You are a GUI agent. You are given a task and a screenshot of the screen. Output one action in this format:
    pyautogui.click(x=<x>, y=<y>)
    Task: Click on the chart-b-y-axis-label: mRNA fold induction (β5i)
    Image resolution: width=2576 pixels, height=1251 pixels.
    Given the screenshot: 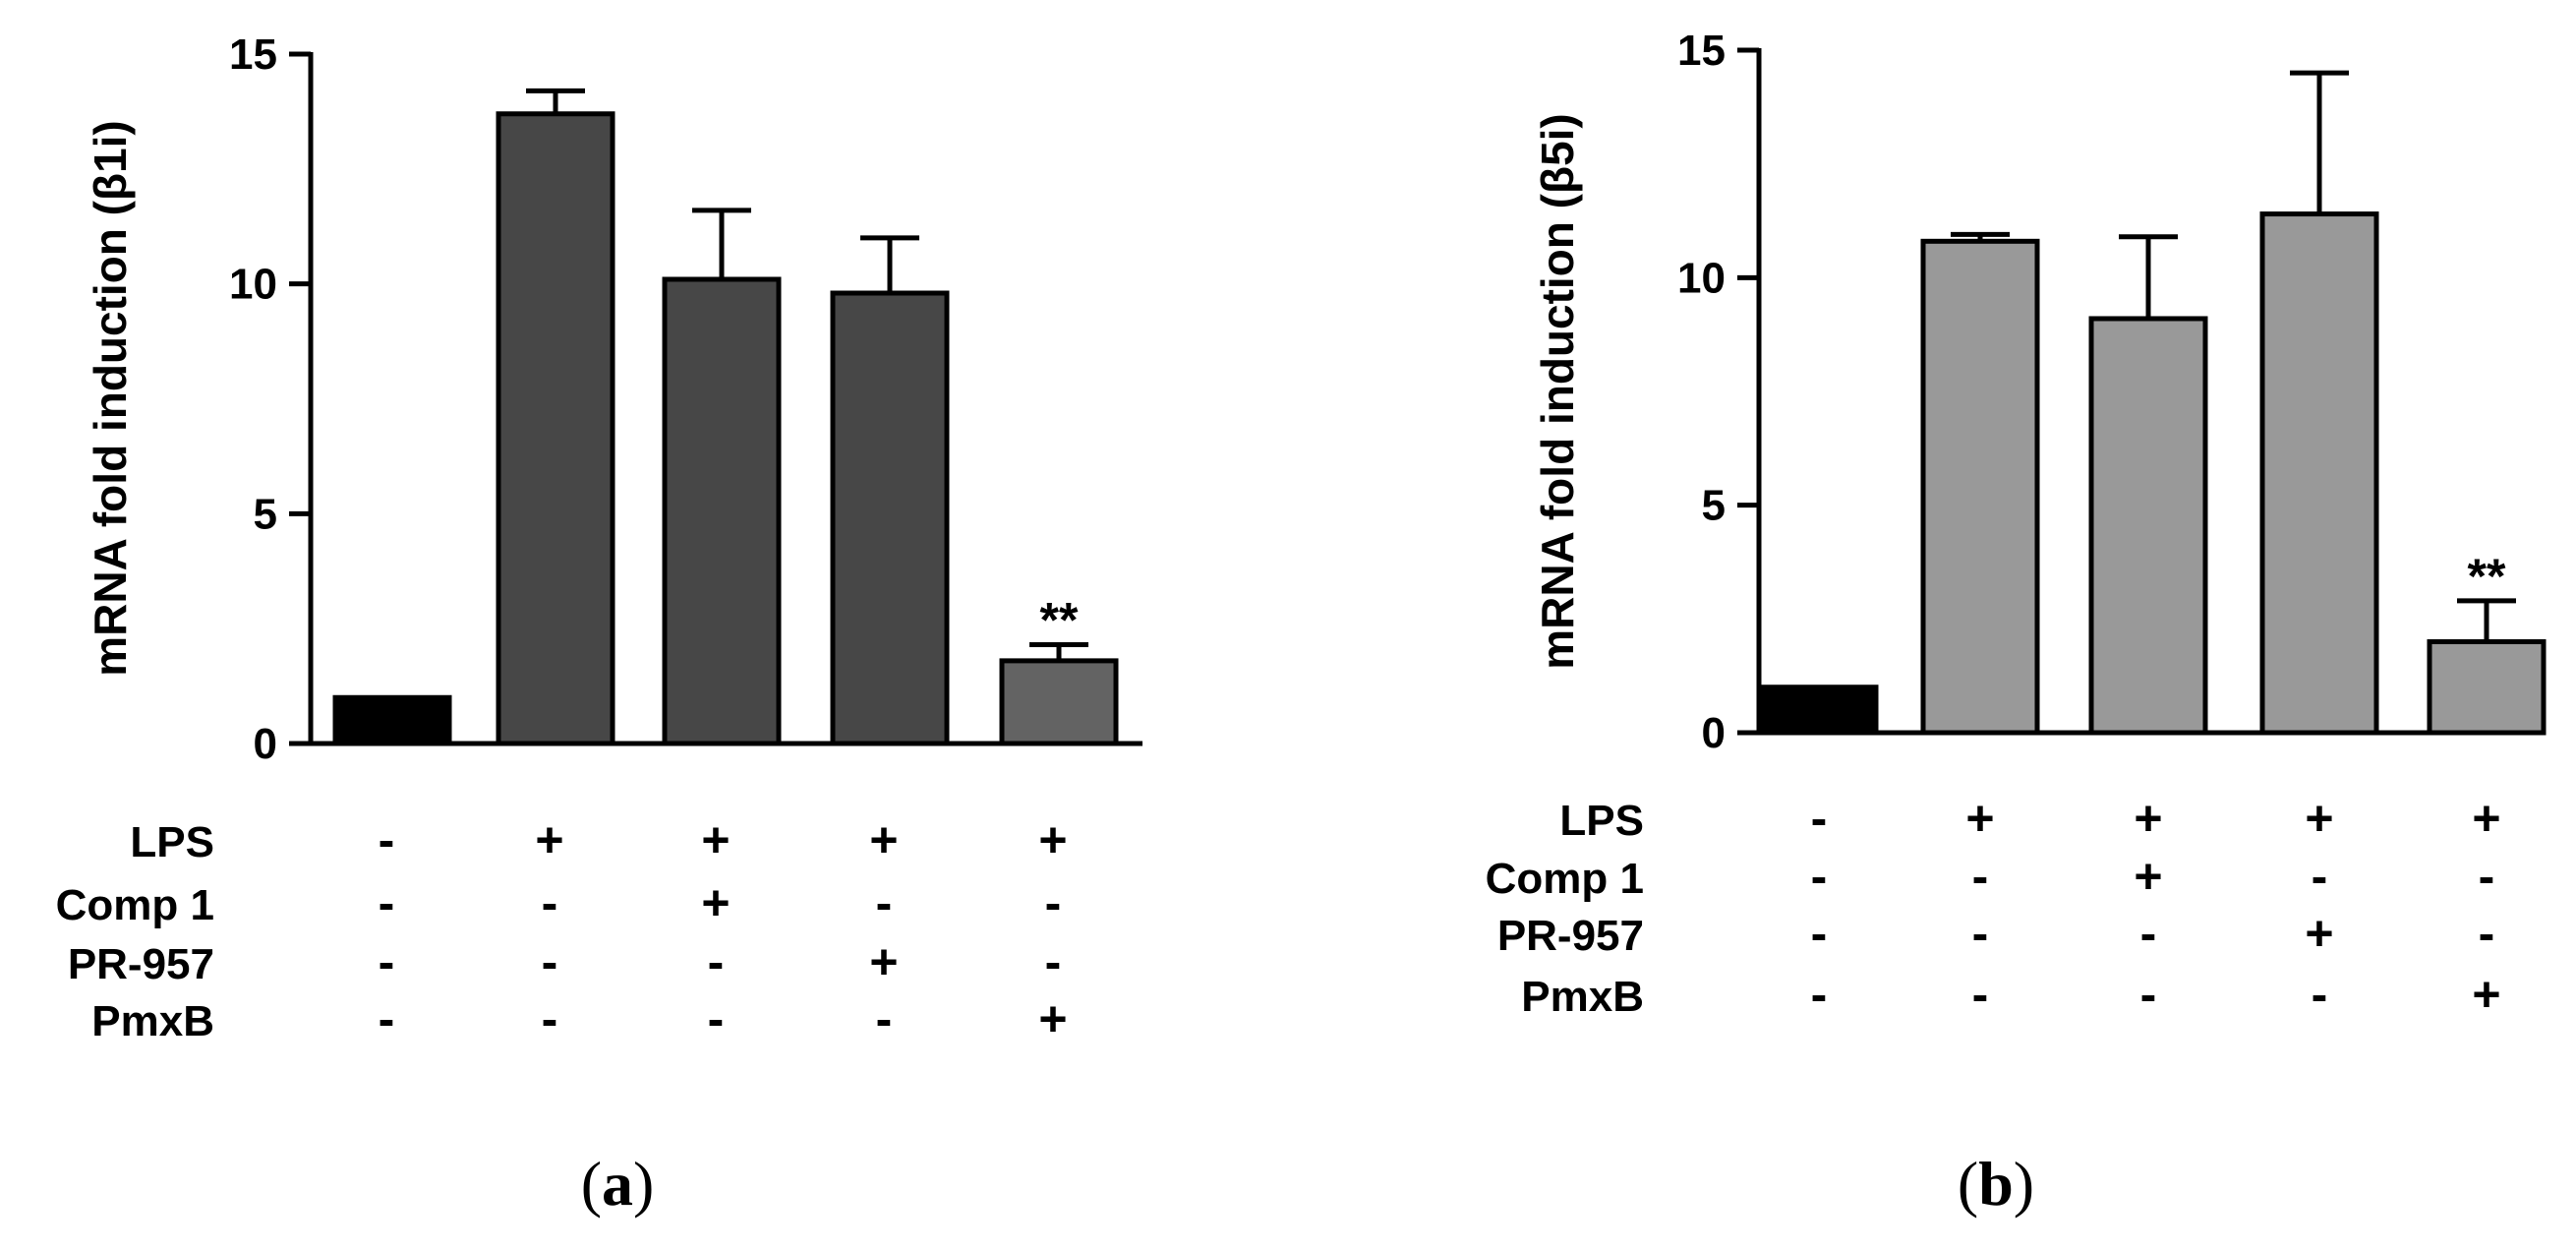 What is the action you would take?
    pyautogui.click(x=1557, y=391)
    